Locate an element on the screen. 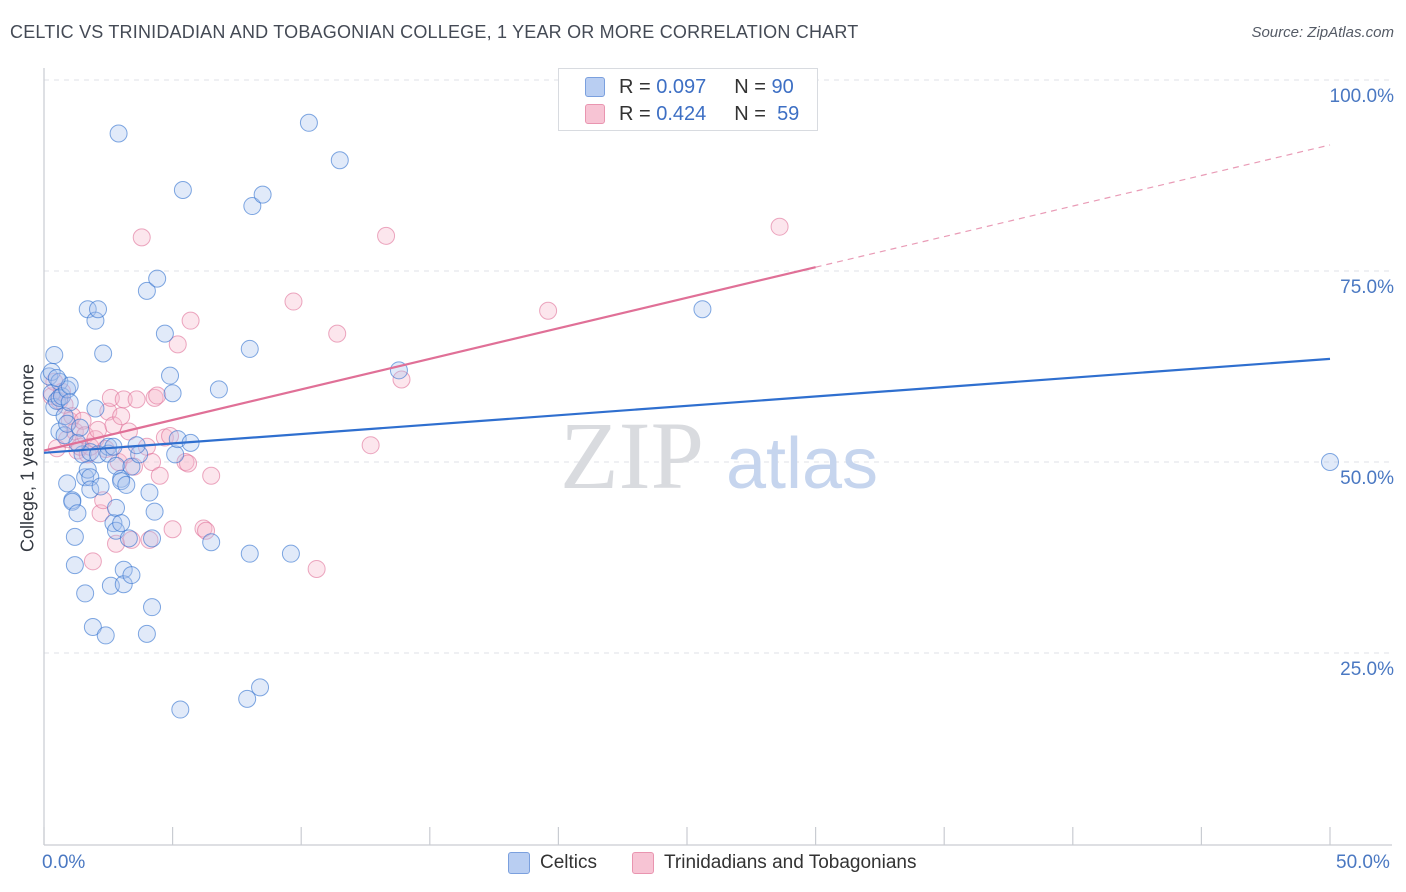 The image size is (1406, 892). y-tick-label: 75.0% is located at coordinates (1367, 287).